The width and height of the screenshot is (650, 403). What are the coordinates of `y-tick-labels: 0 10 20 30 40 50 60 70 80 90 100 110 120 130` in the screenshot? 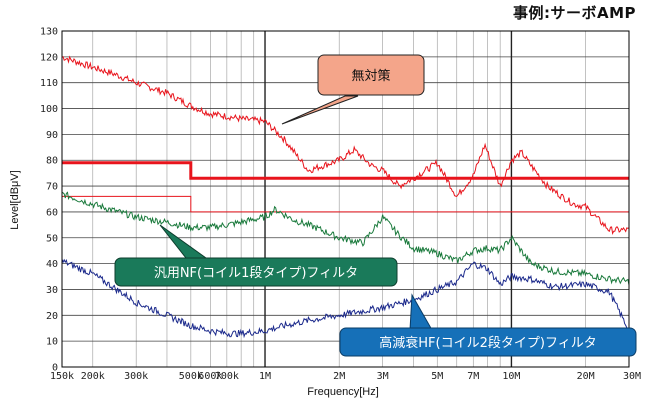 It's located at (49, 200).